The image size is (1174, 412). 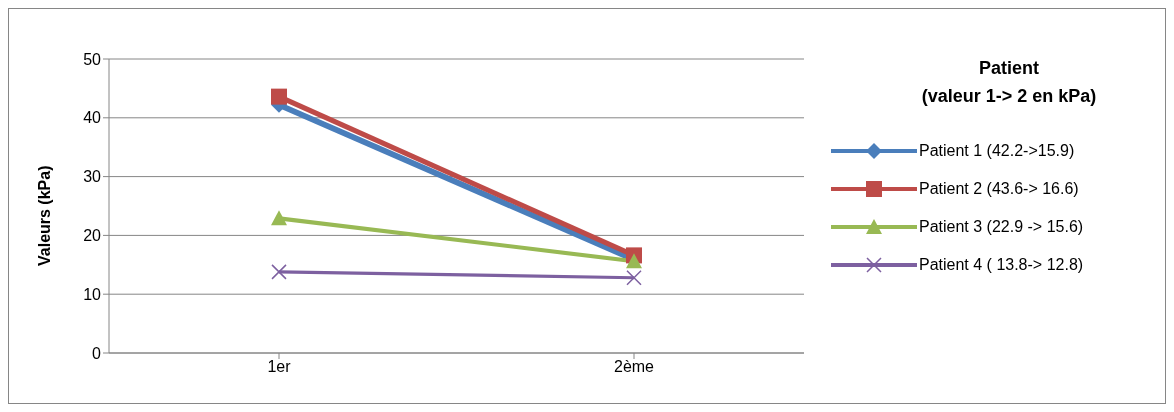 What do you see at coordinates (92, 294) in the screenshot?
I see `y-tick-label: 10` at bounding box center [92, 294].